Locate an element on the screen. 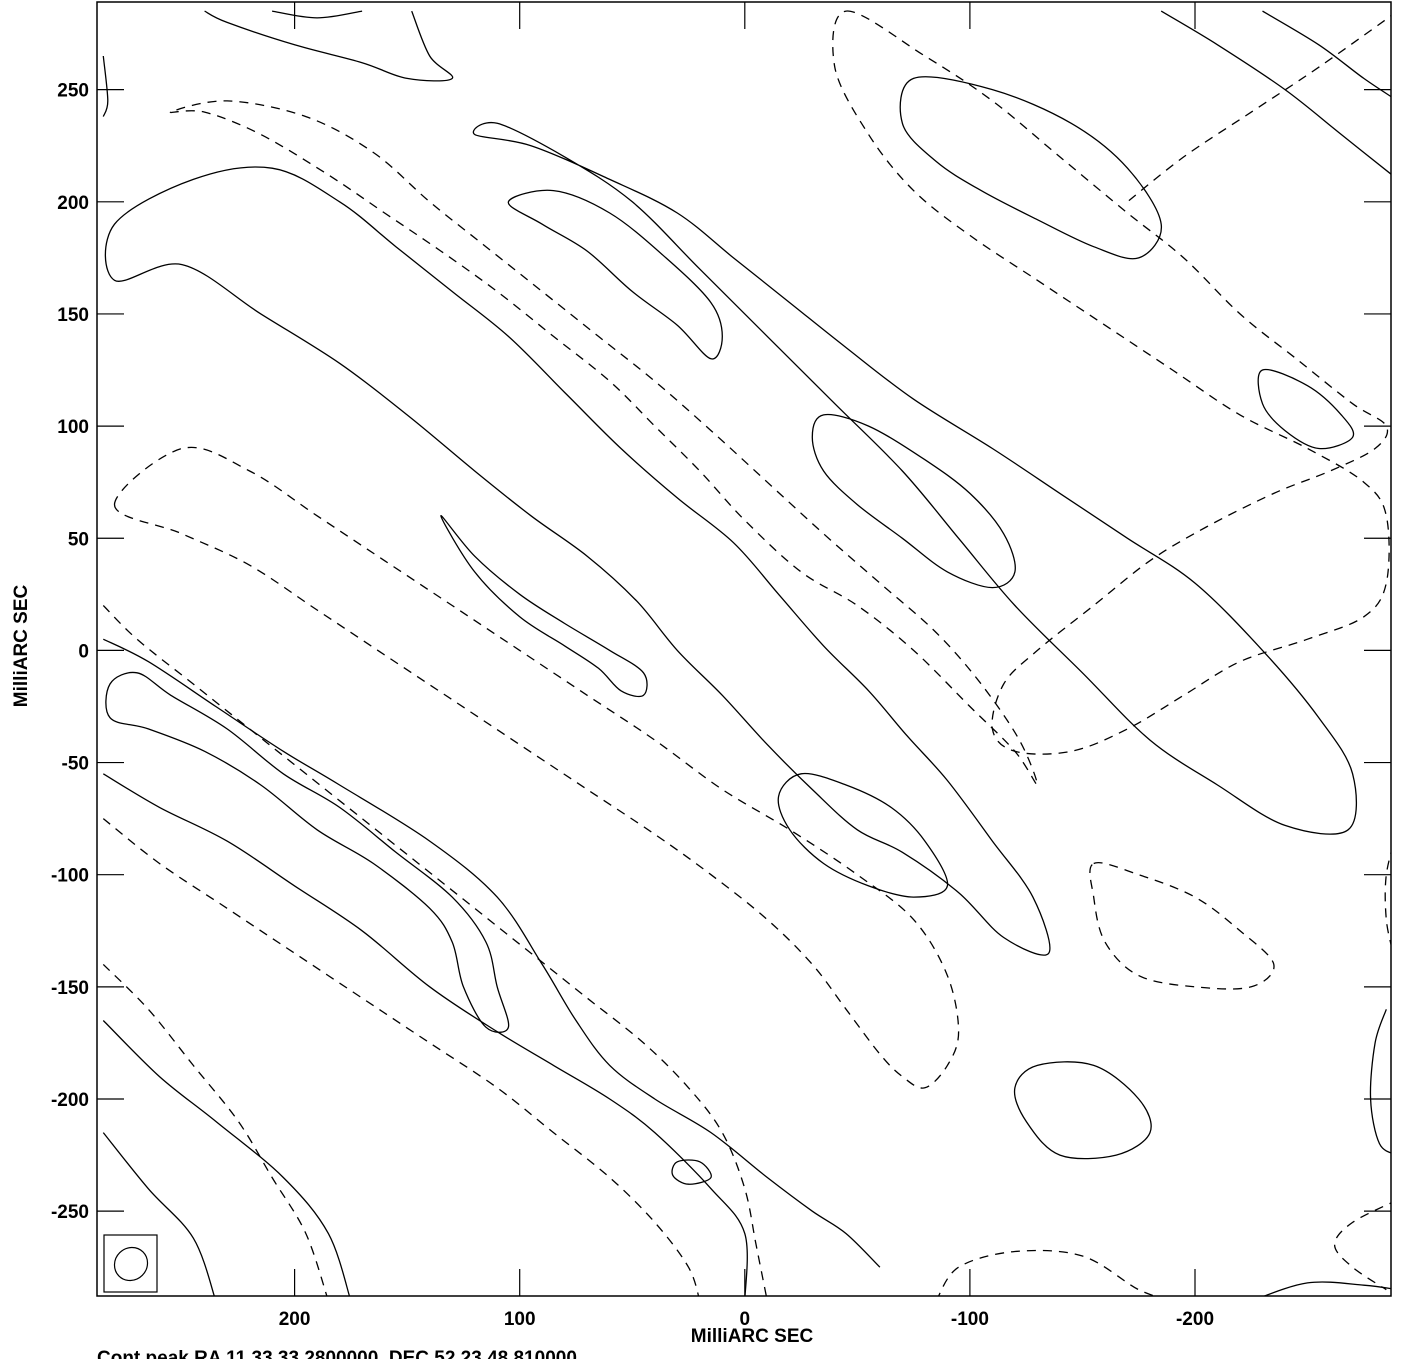 Image resolution: width=1401 pixels, height=1359 pixels. y-axis-label: MilliARC SEC is located at coordinates (21, 645).